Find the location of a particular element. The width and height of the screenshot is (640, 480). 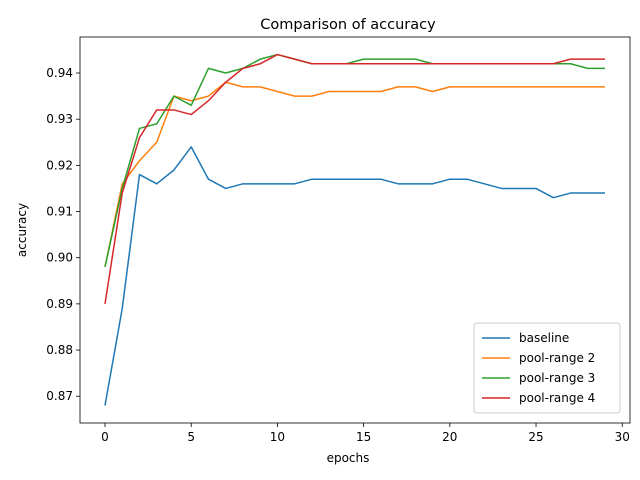

x-tick-label: 5 is located at coordinates (191, 437).